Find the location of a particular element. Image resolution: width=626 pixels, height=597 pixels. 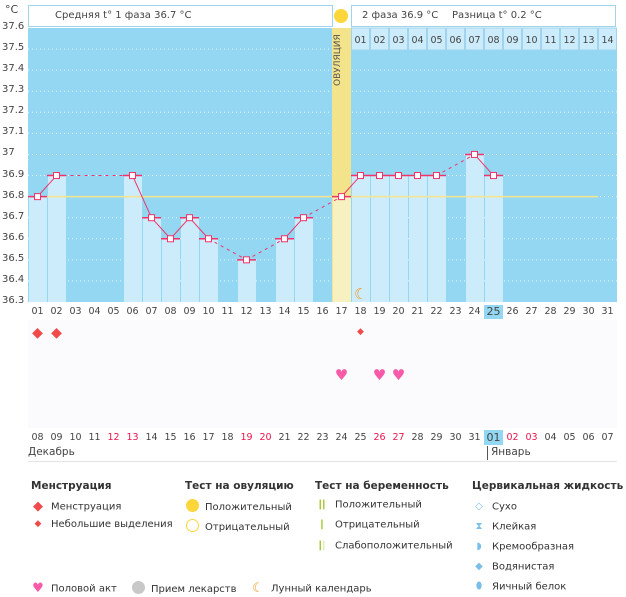

x-tick-label: 20 is located at coordinates (398, 311).